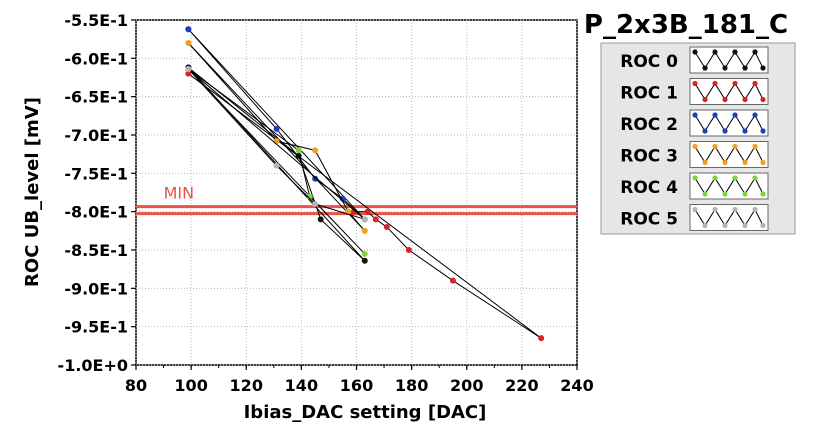  Describe the element at coordinates (301, 385) in the screenshot. I see `x-tick-label: 140` at that location.